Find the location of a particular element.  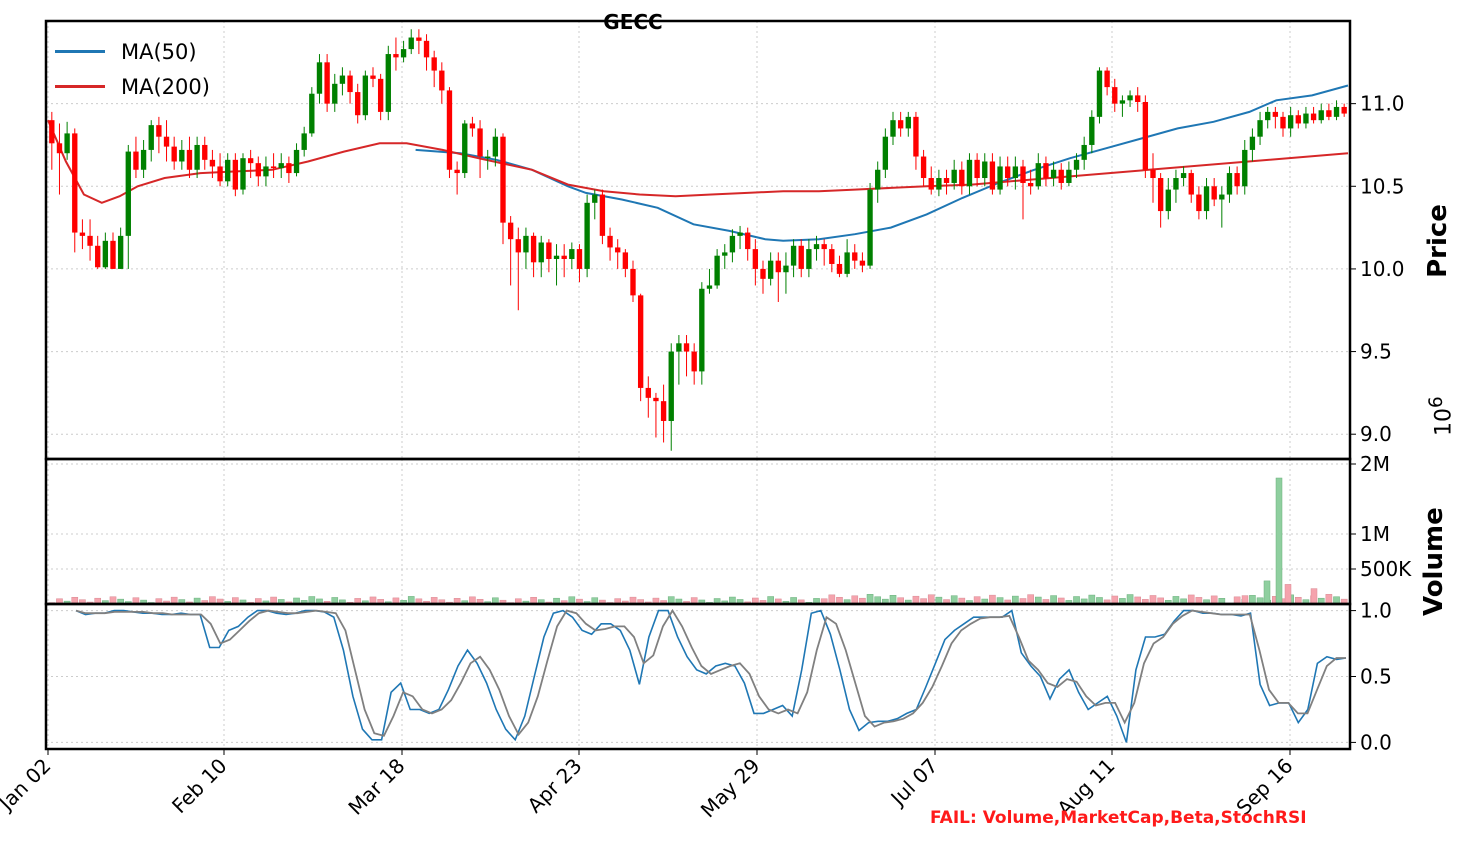

stoch-rsi-lines is located at coordinates (711, 675).